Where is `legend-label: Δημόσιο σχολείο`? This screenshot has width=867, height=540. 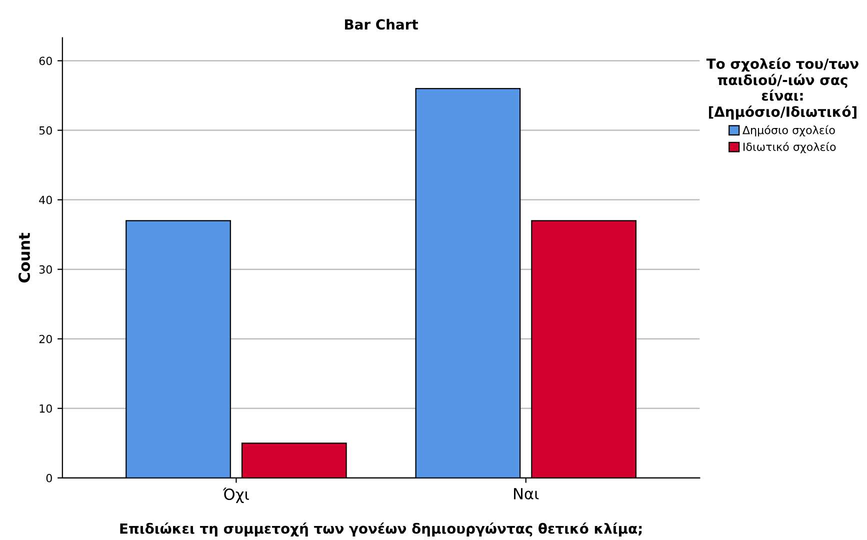 legend-label: Δημόσιο σχολείο is located at coordinates (788, 130).